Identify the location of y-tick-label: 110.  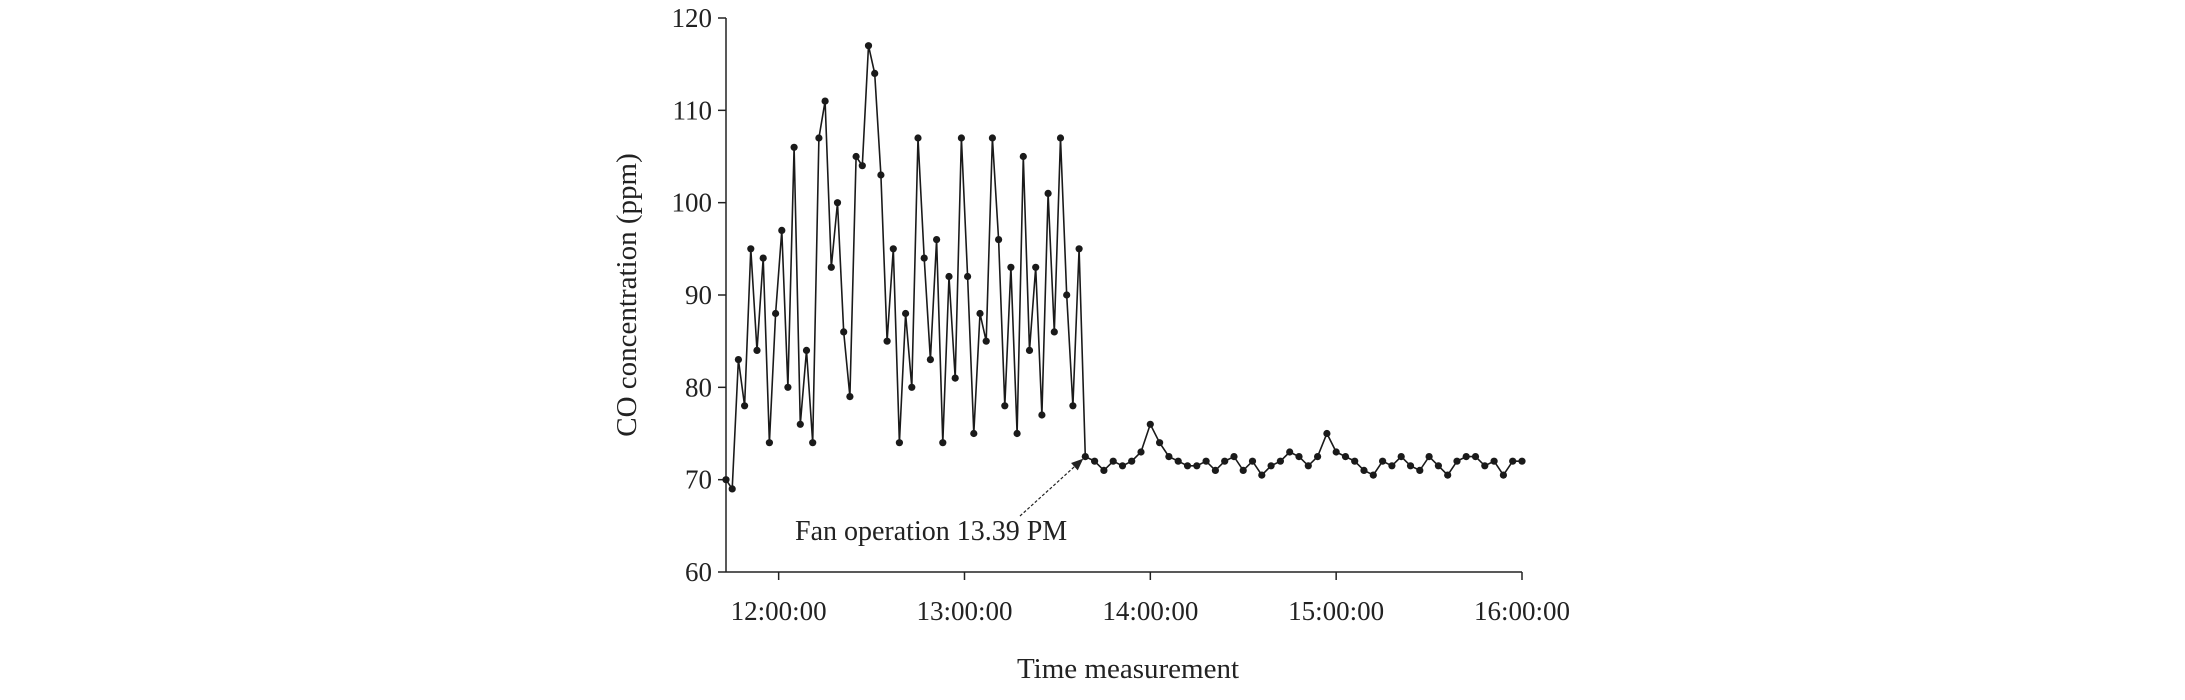
(693, 110).